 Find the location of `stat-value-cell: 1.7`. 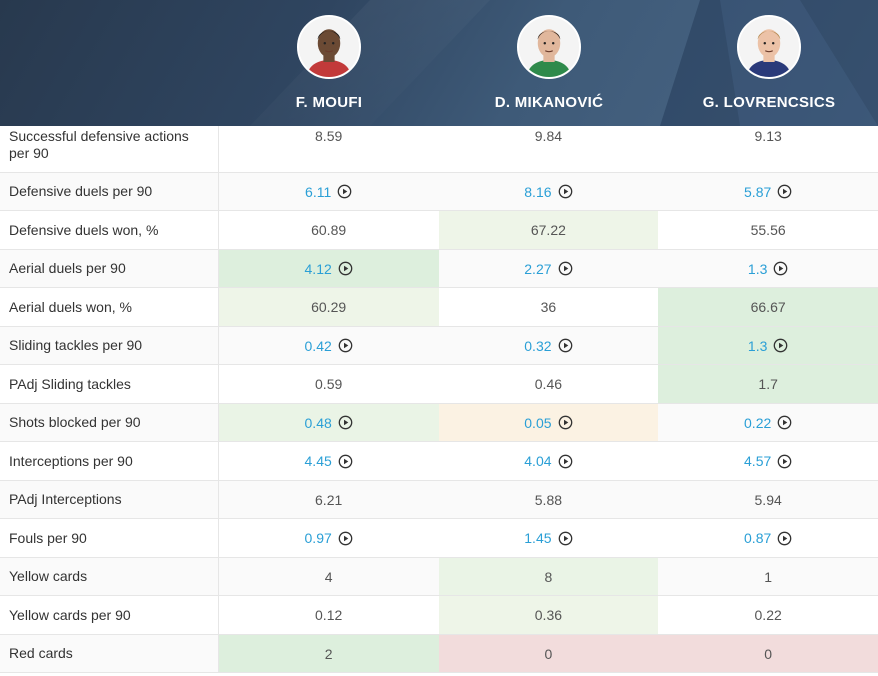

stat-value-cell: 1.7 is located at coordinates (768, 384).